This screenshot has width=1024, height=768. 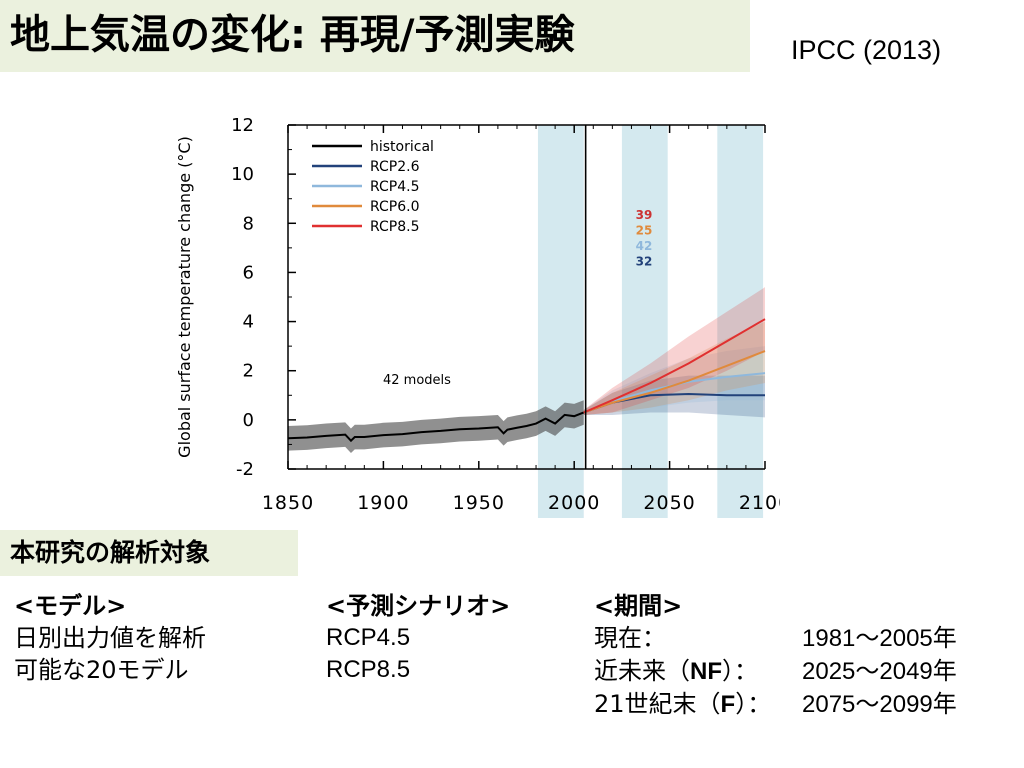 What do you see at coordinates (630, 638) in the screenshot?
I see `period-label: 現在：` at bounding box center [630, 638].